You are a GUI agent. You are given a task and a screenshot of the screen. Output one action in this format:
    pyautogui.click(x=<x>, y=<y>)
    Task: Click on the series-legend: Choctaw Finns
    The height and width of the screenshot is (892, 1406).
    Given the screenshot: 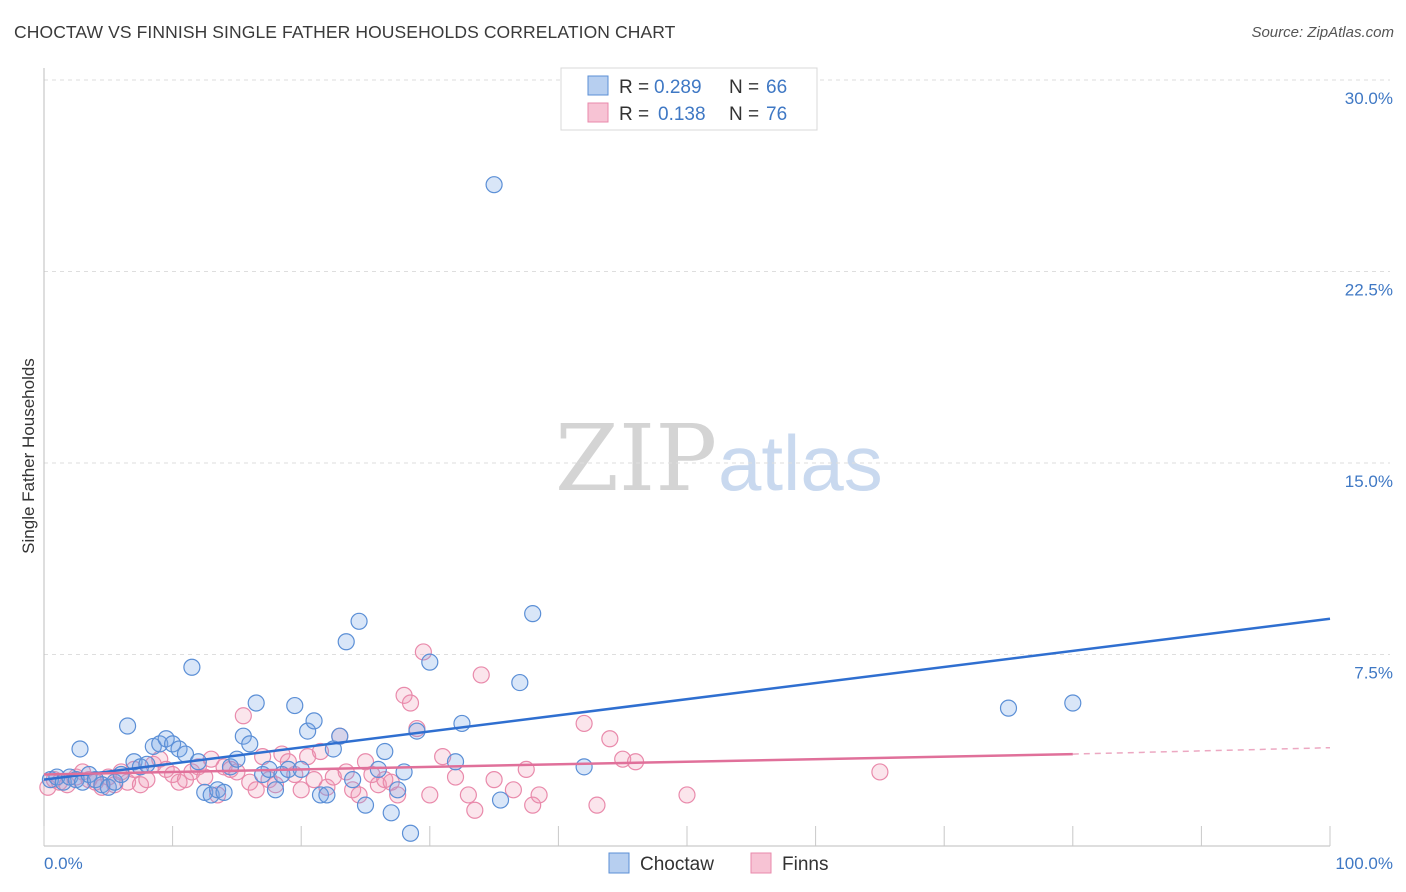 What is the action you would take?
    pyautogui.click(x=718, y=863)
    